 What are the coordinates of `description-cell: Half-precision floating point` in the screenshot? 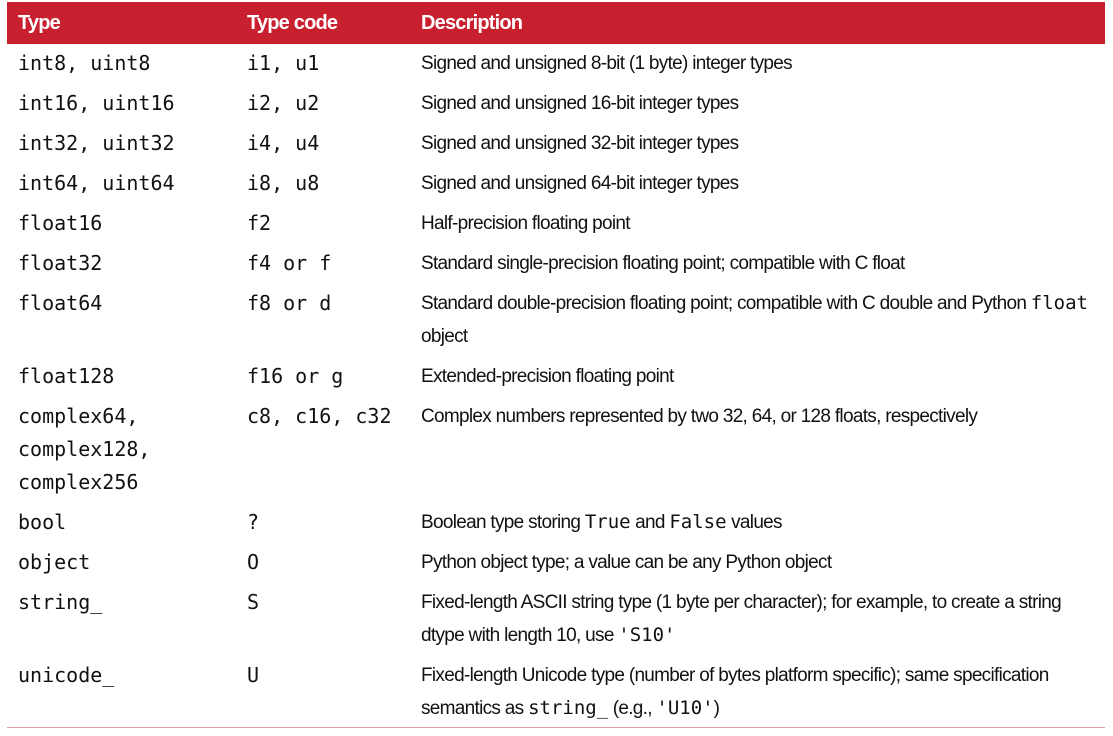 It's located at (763, 224).